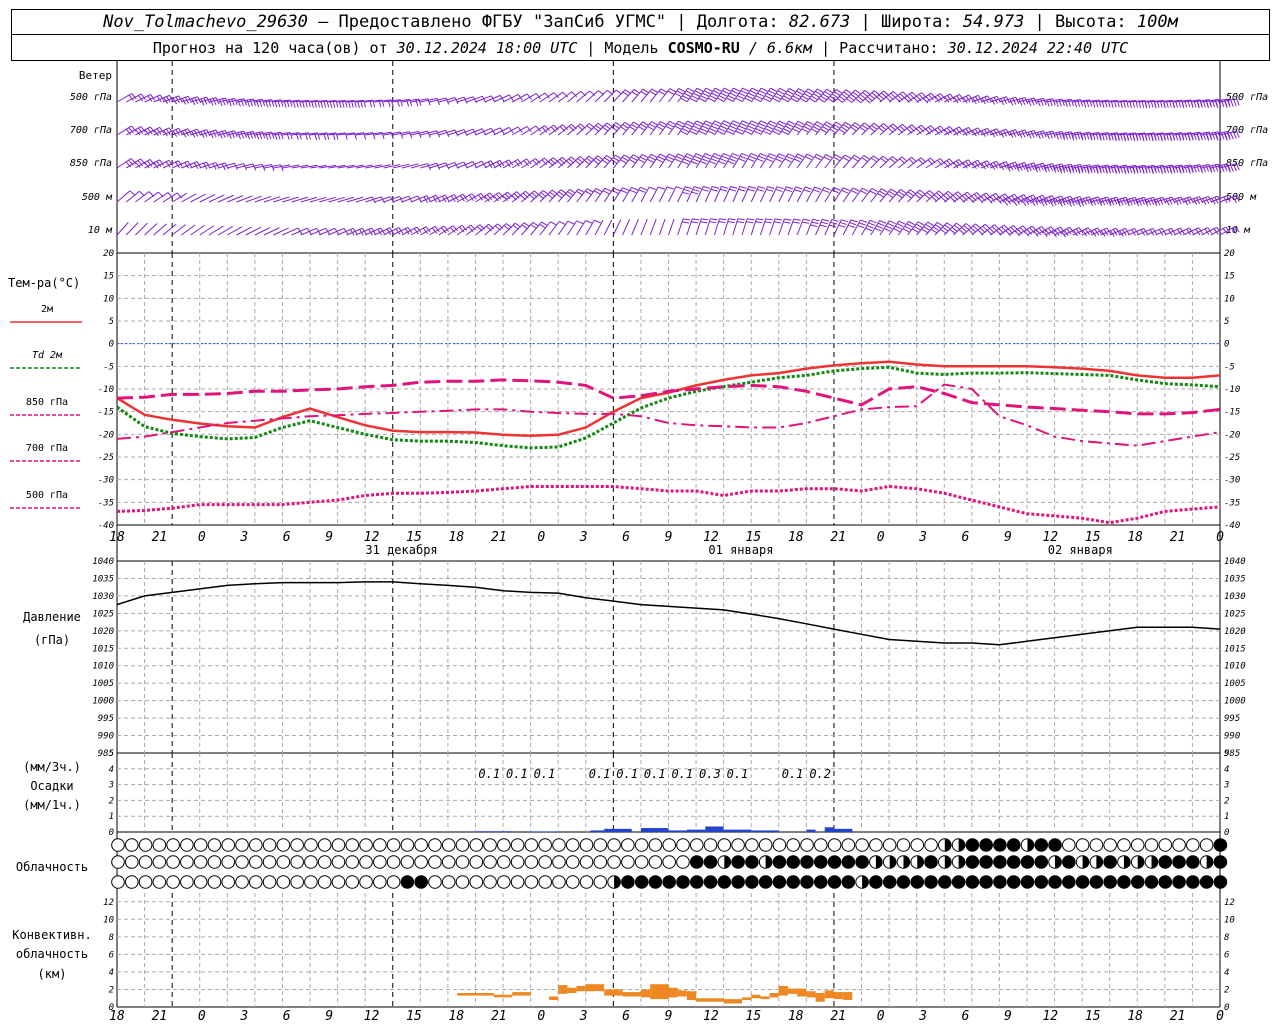  I want to click on precipitation-ytick-right: 2, so click(1226, 801).